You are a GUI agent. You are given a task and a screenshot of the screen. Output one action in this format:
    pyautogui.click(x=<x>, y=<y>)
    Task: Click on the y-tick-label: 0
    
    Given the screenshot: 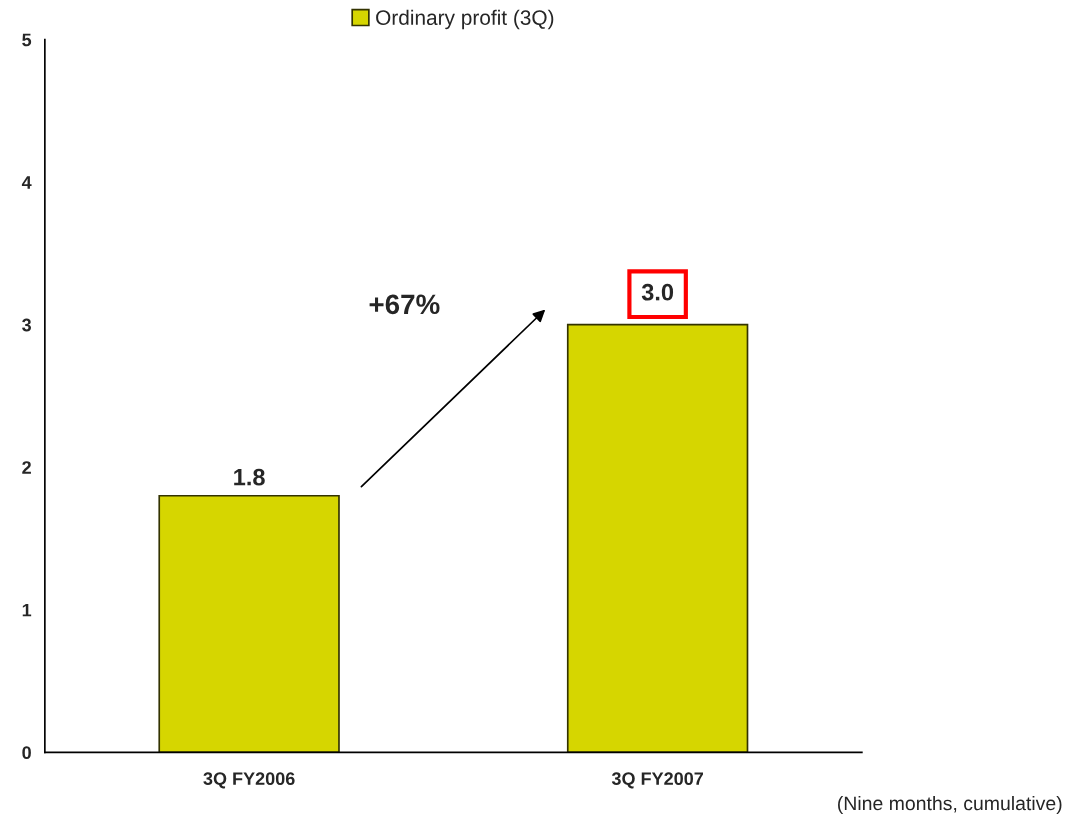 What is the action you would take?
    pyautogui.click(x=26, y=753)
    